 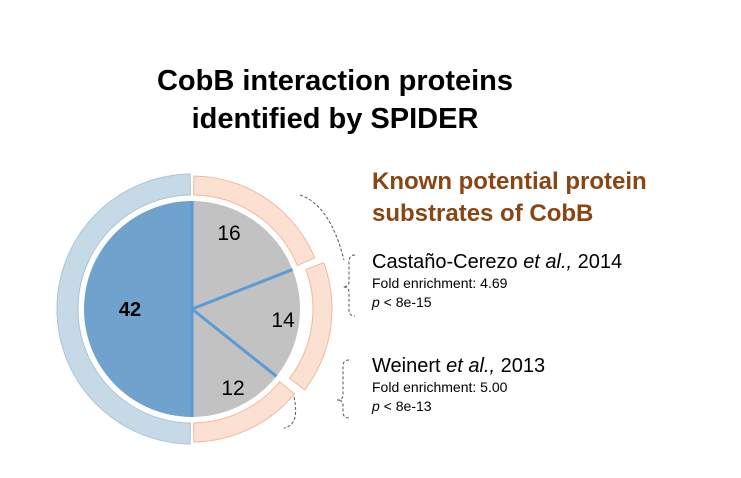 What do you see at coordinates (552, 366) in the screenshot?
I see `reference-citation: Weinert et al., 2013` at bounding box center [552, 366].